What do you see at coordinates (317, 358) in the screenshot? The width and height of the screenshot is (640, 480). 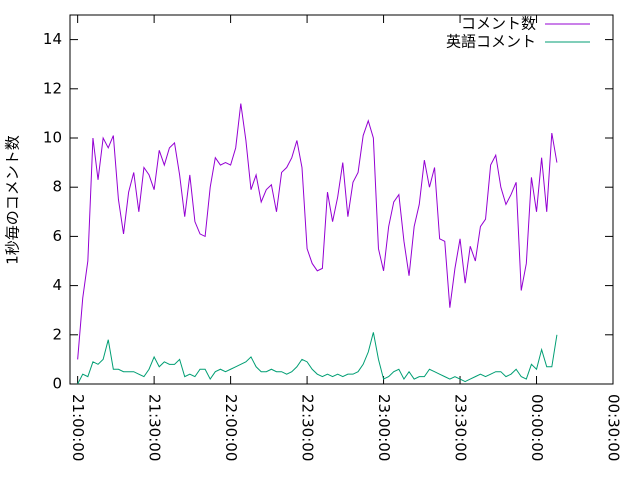 I see `series-line` at bounding box center [317, 358].